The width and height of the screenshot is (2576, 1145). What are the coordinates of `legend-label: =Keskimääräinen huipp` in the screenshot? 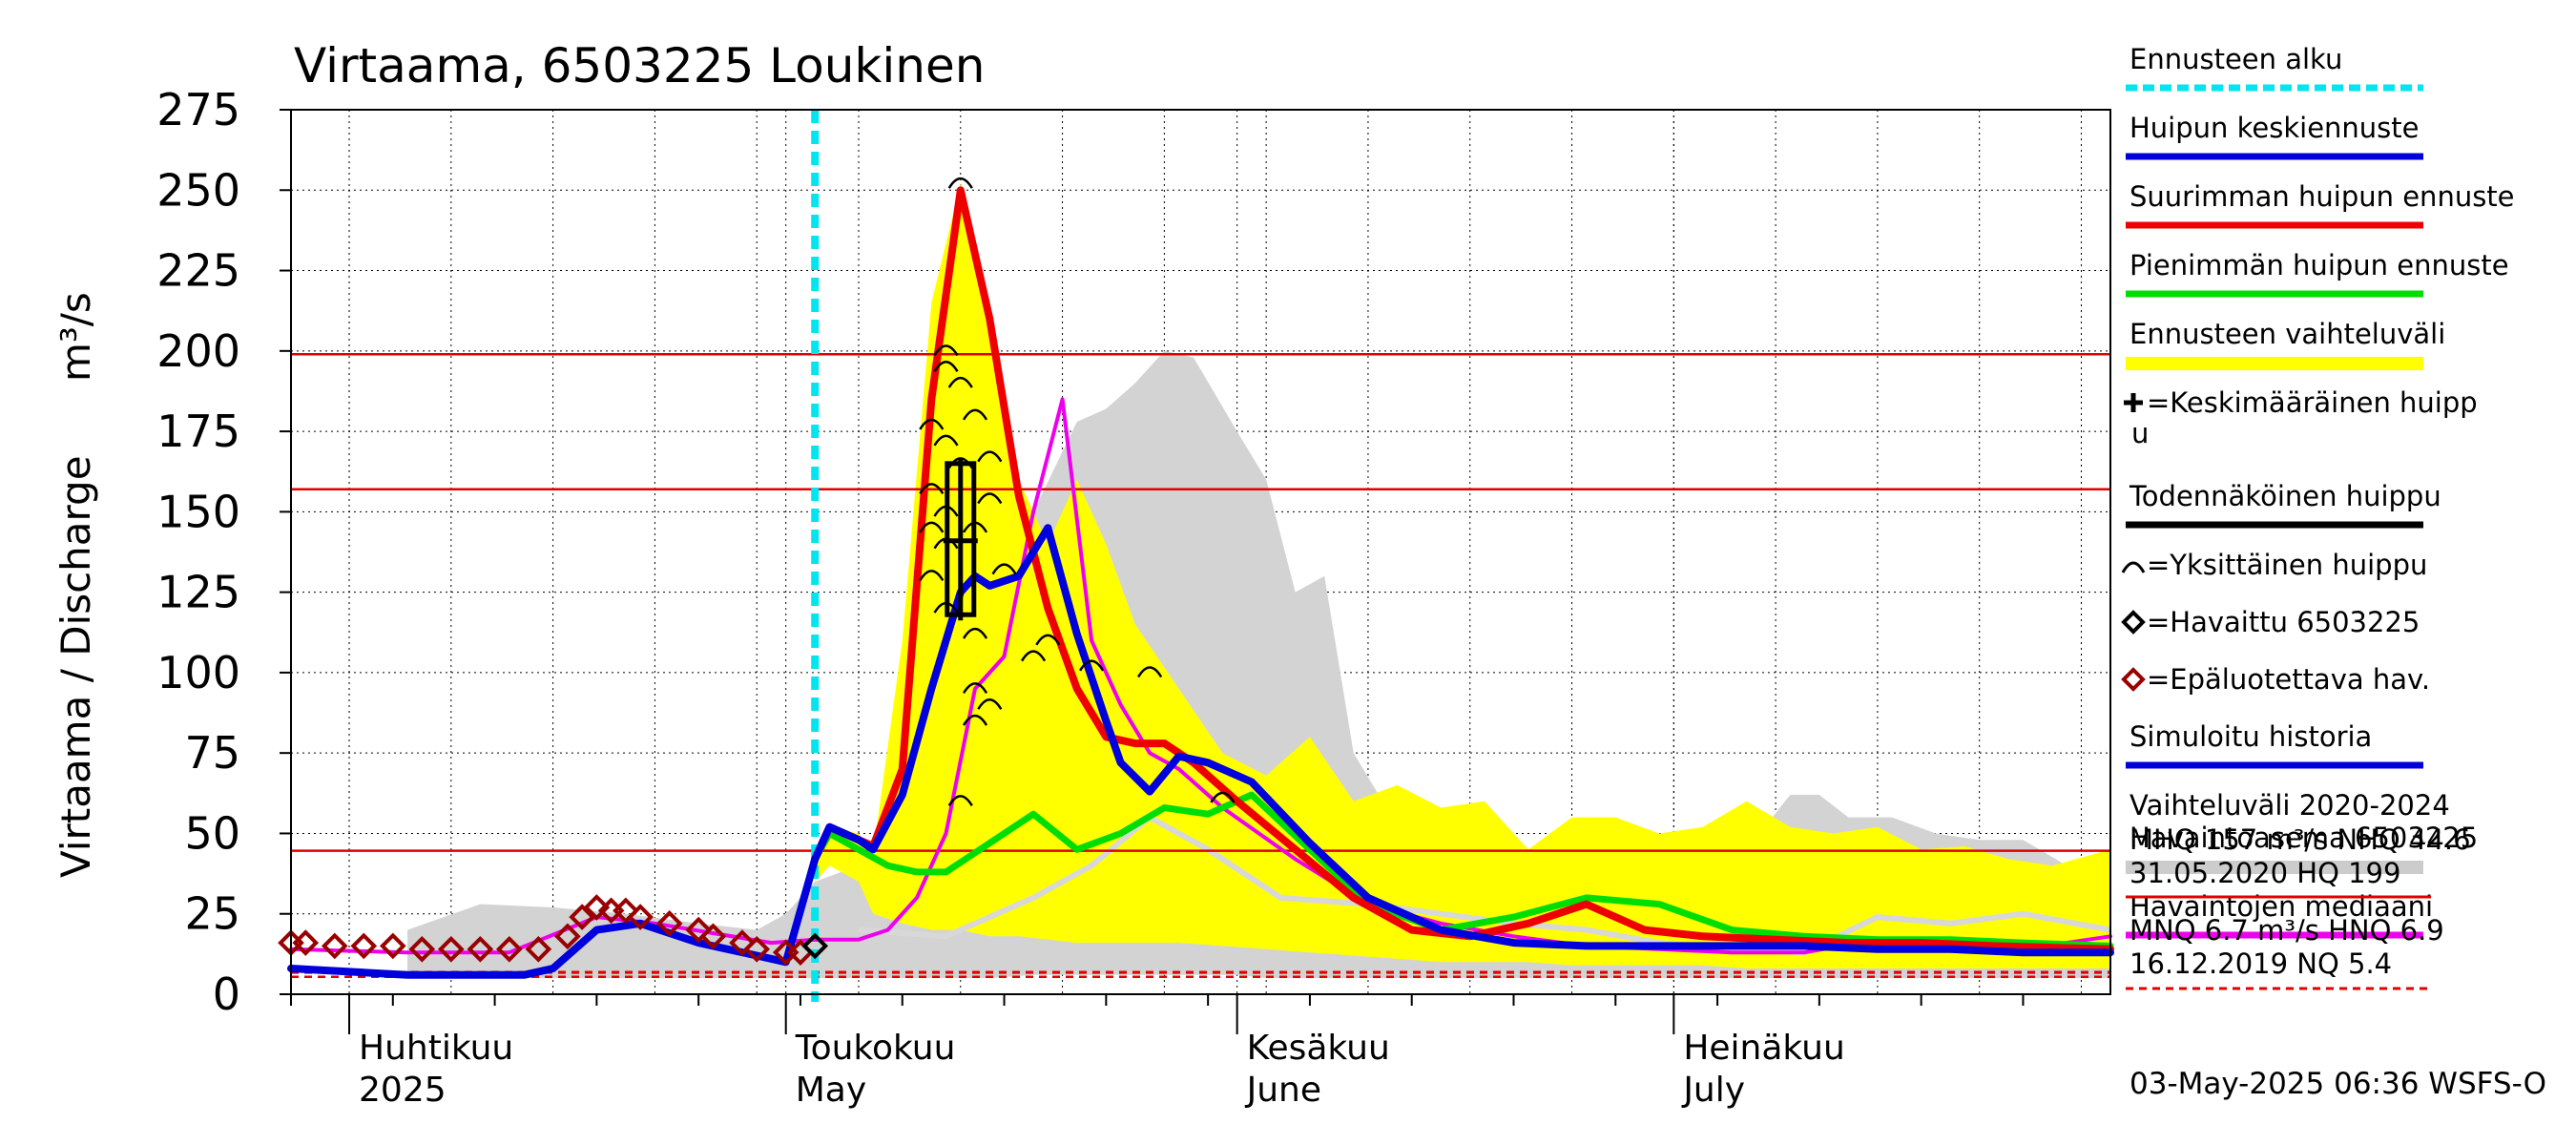 It's located at (2312, 403).